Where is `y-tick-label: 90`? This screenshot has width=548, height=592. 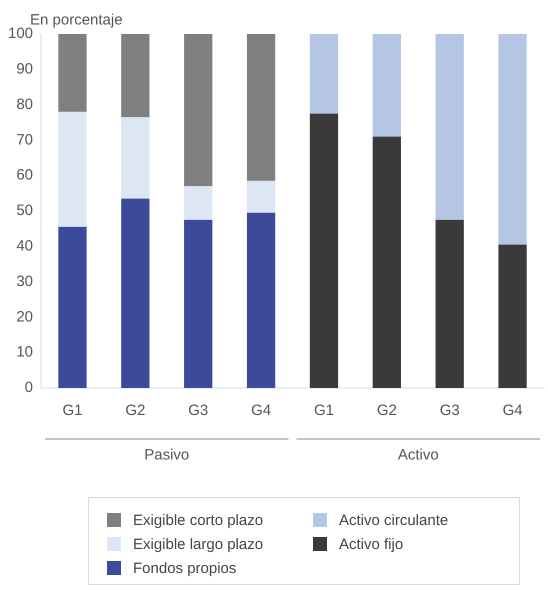 y-tick-label: 90 is located at coordinates (25, 69).